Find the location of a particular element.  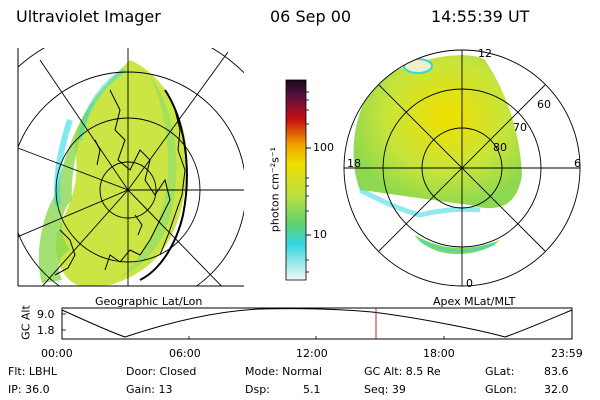

glon-label: GLon: is located at coordinates (501, 389).